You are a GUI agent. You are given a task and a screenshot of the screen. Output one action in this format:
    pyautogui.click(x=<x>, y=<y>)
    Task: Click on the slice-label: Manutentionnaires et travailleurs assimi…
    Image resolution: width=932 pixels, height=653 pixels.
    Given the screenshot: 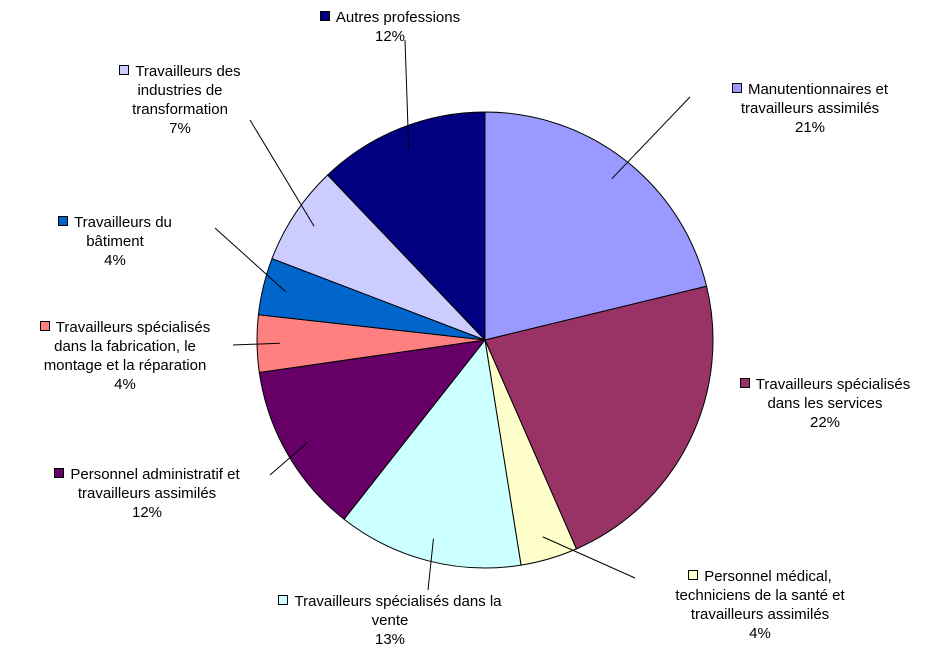 What is the action you would take?
    pyautogui.click(x=810, y=108)
    